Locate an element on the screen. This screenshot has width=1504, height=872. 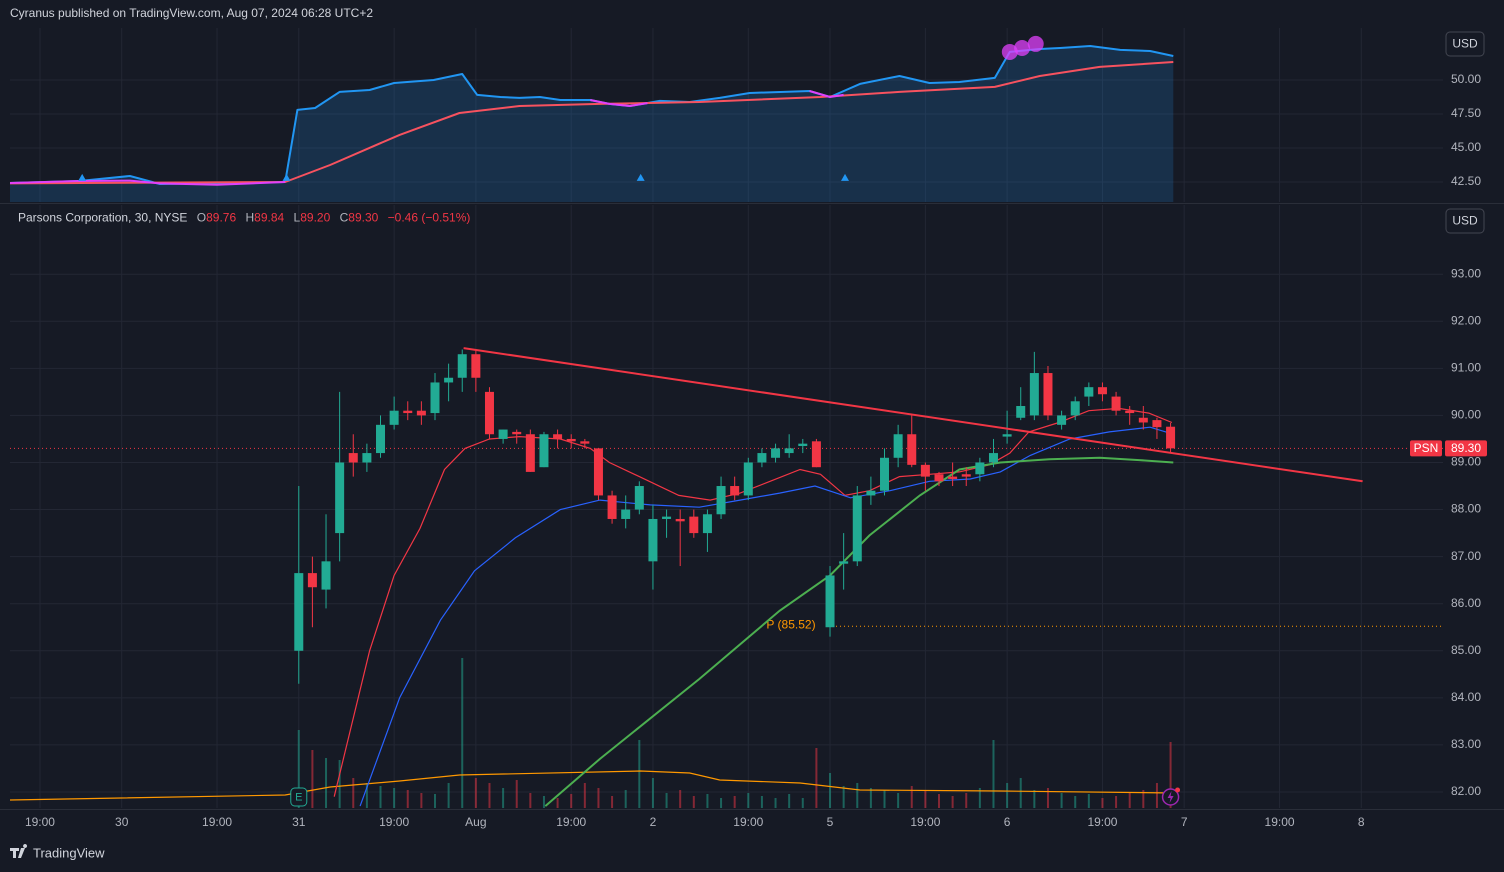
y-tick-label: 93.00 is located at coordinates (1466, 273).